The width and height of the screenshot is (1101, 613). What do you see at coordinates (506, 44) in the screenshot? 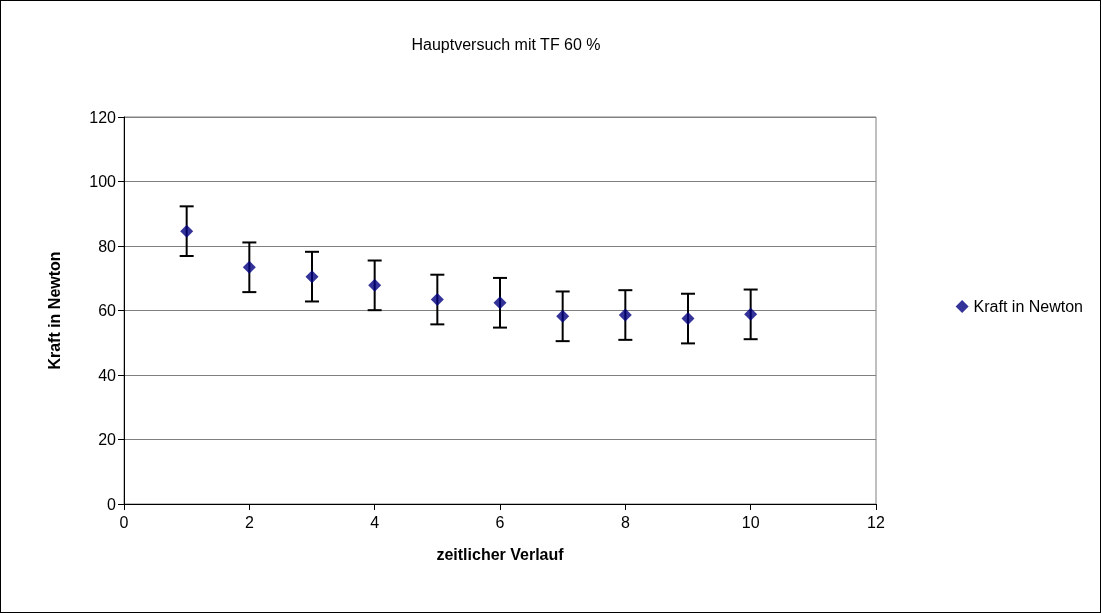
I see `chart-title: Hauptversuch mit TF 60 %` at bounding box center [506, 44].